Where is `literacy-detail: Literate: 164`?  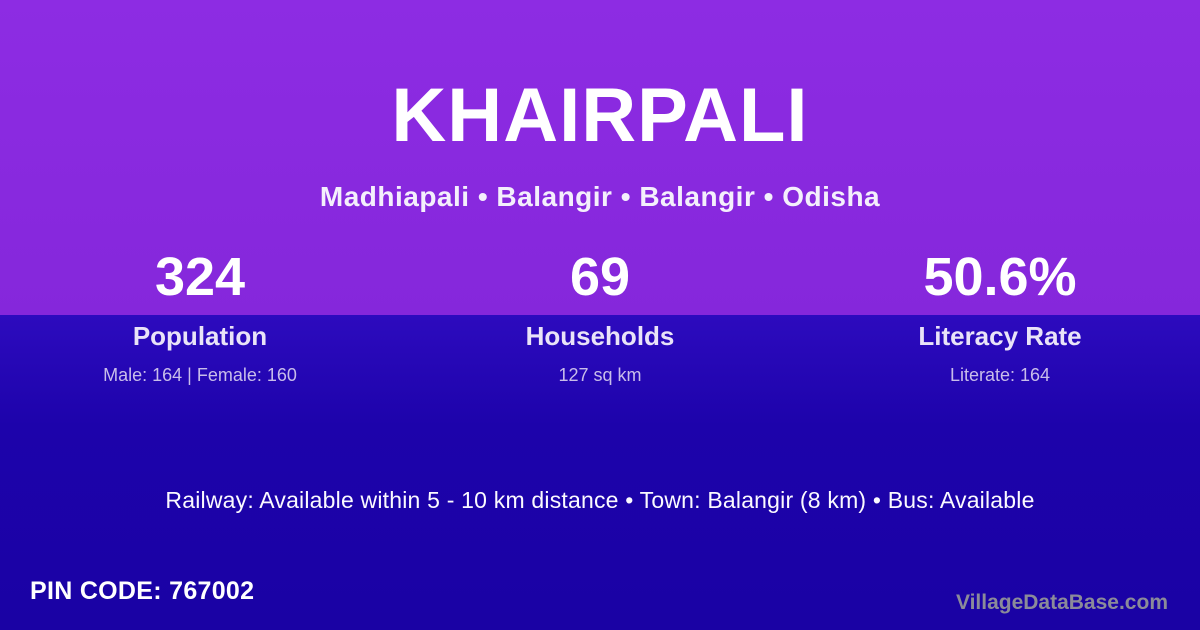
literacy-detail: Literate: 164 is located at coordinates (1000, 375).